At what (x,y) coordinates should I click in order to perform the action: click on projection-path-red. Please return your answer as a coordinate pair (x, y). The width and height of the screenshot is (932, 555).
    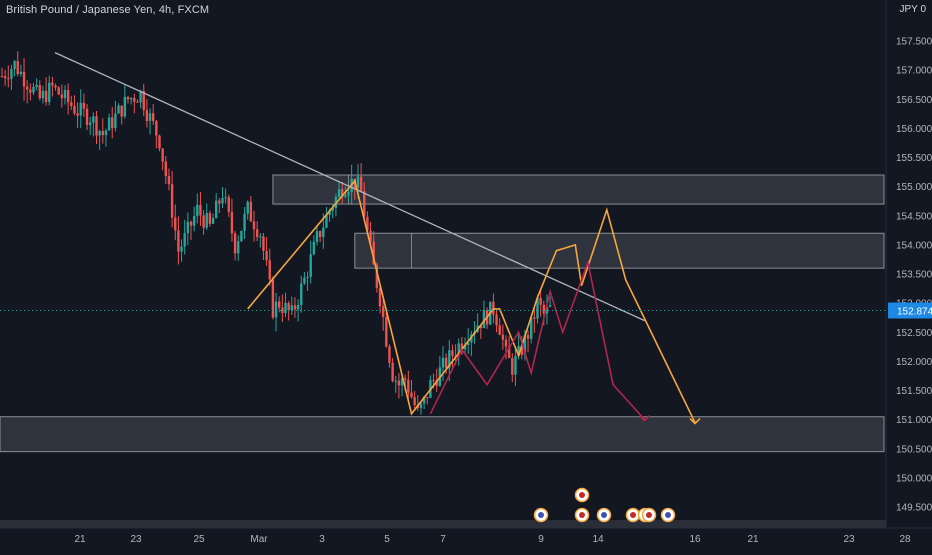
    Looking at the image, I should click on (537, 340).